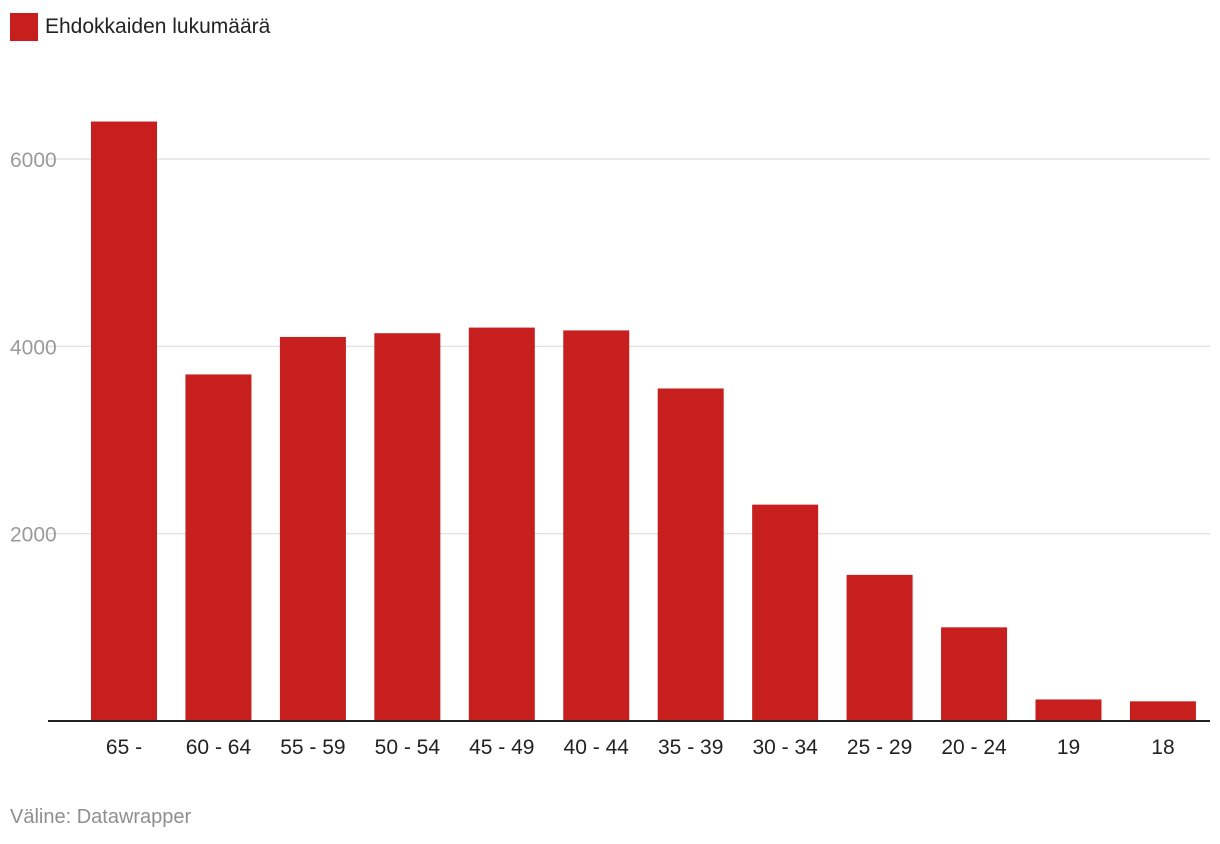  What do you see at coordinates (785, 747) in the screenshot?
I see `x-tick-label-7: 30 - 34` at bounding box center [785, 747].